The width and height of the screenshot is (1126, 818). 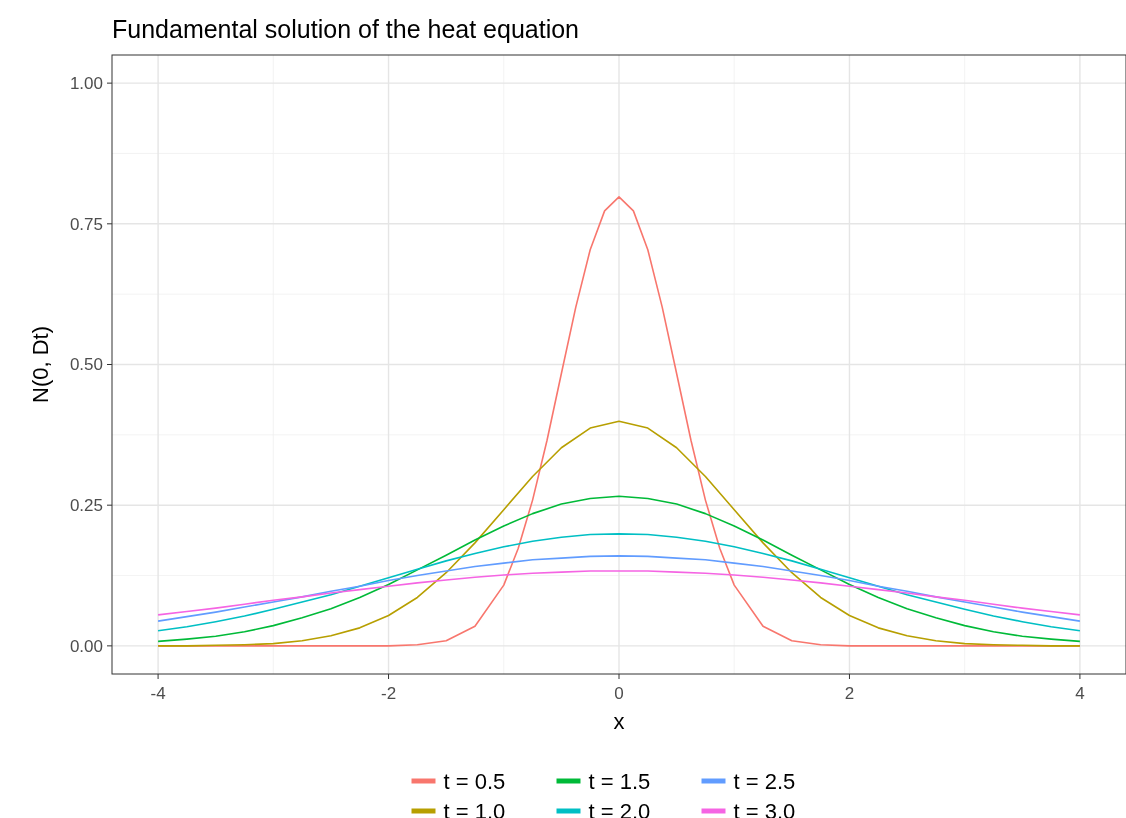 I want to click on x-tick-label: 0, so click(x=619, y=693).